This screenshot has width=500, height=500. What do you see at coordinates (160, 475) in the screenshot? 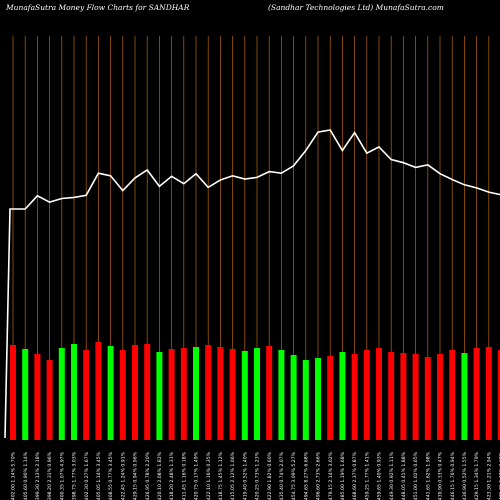
I see `x-tick-label: 420.10 2.08% 1.82%` at bounding box center [160, 475].